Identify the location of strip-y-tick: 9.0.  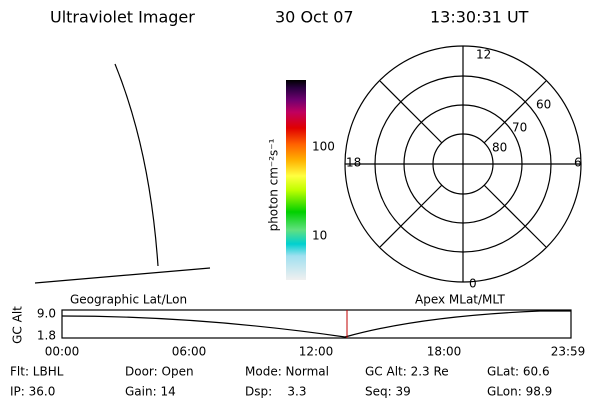
(46, 314).